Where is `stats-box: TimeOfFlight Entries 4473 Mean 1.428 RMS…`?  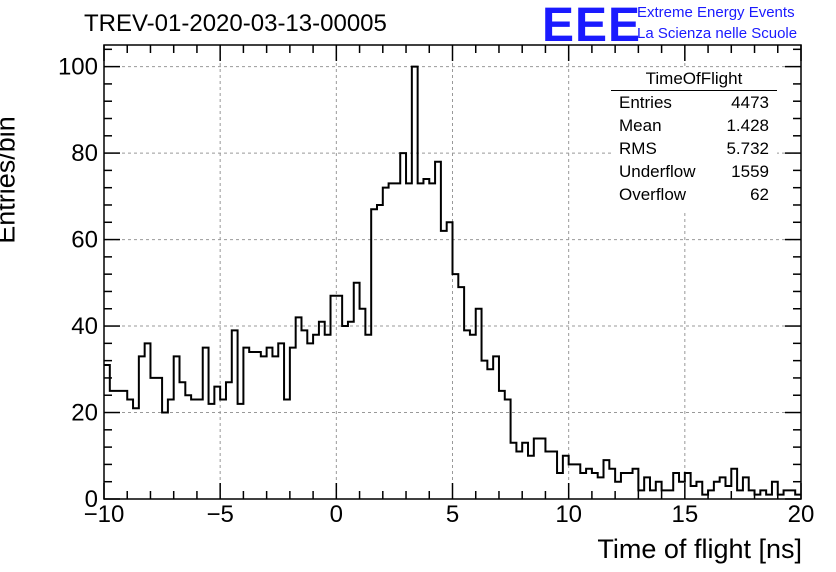 stats-box: TimeOfFlight Entries 4473 Mean 1.428 RMS… is located at coordinates (694, 139).